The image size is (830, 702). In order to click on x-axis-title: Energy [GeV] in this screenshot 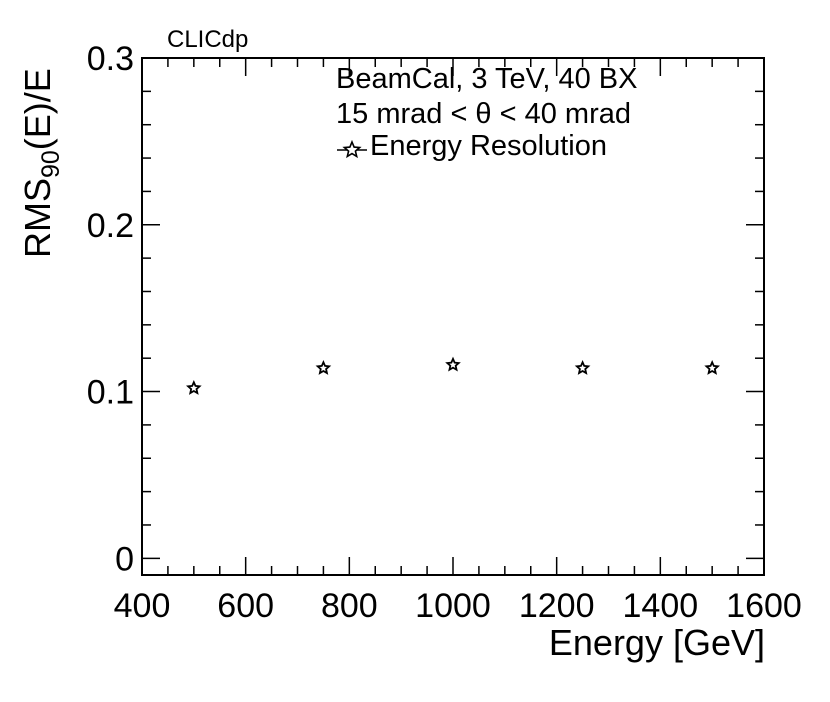, I will do `click(657, 642)`.